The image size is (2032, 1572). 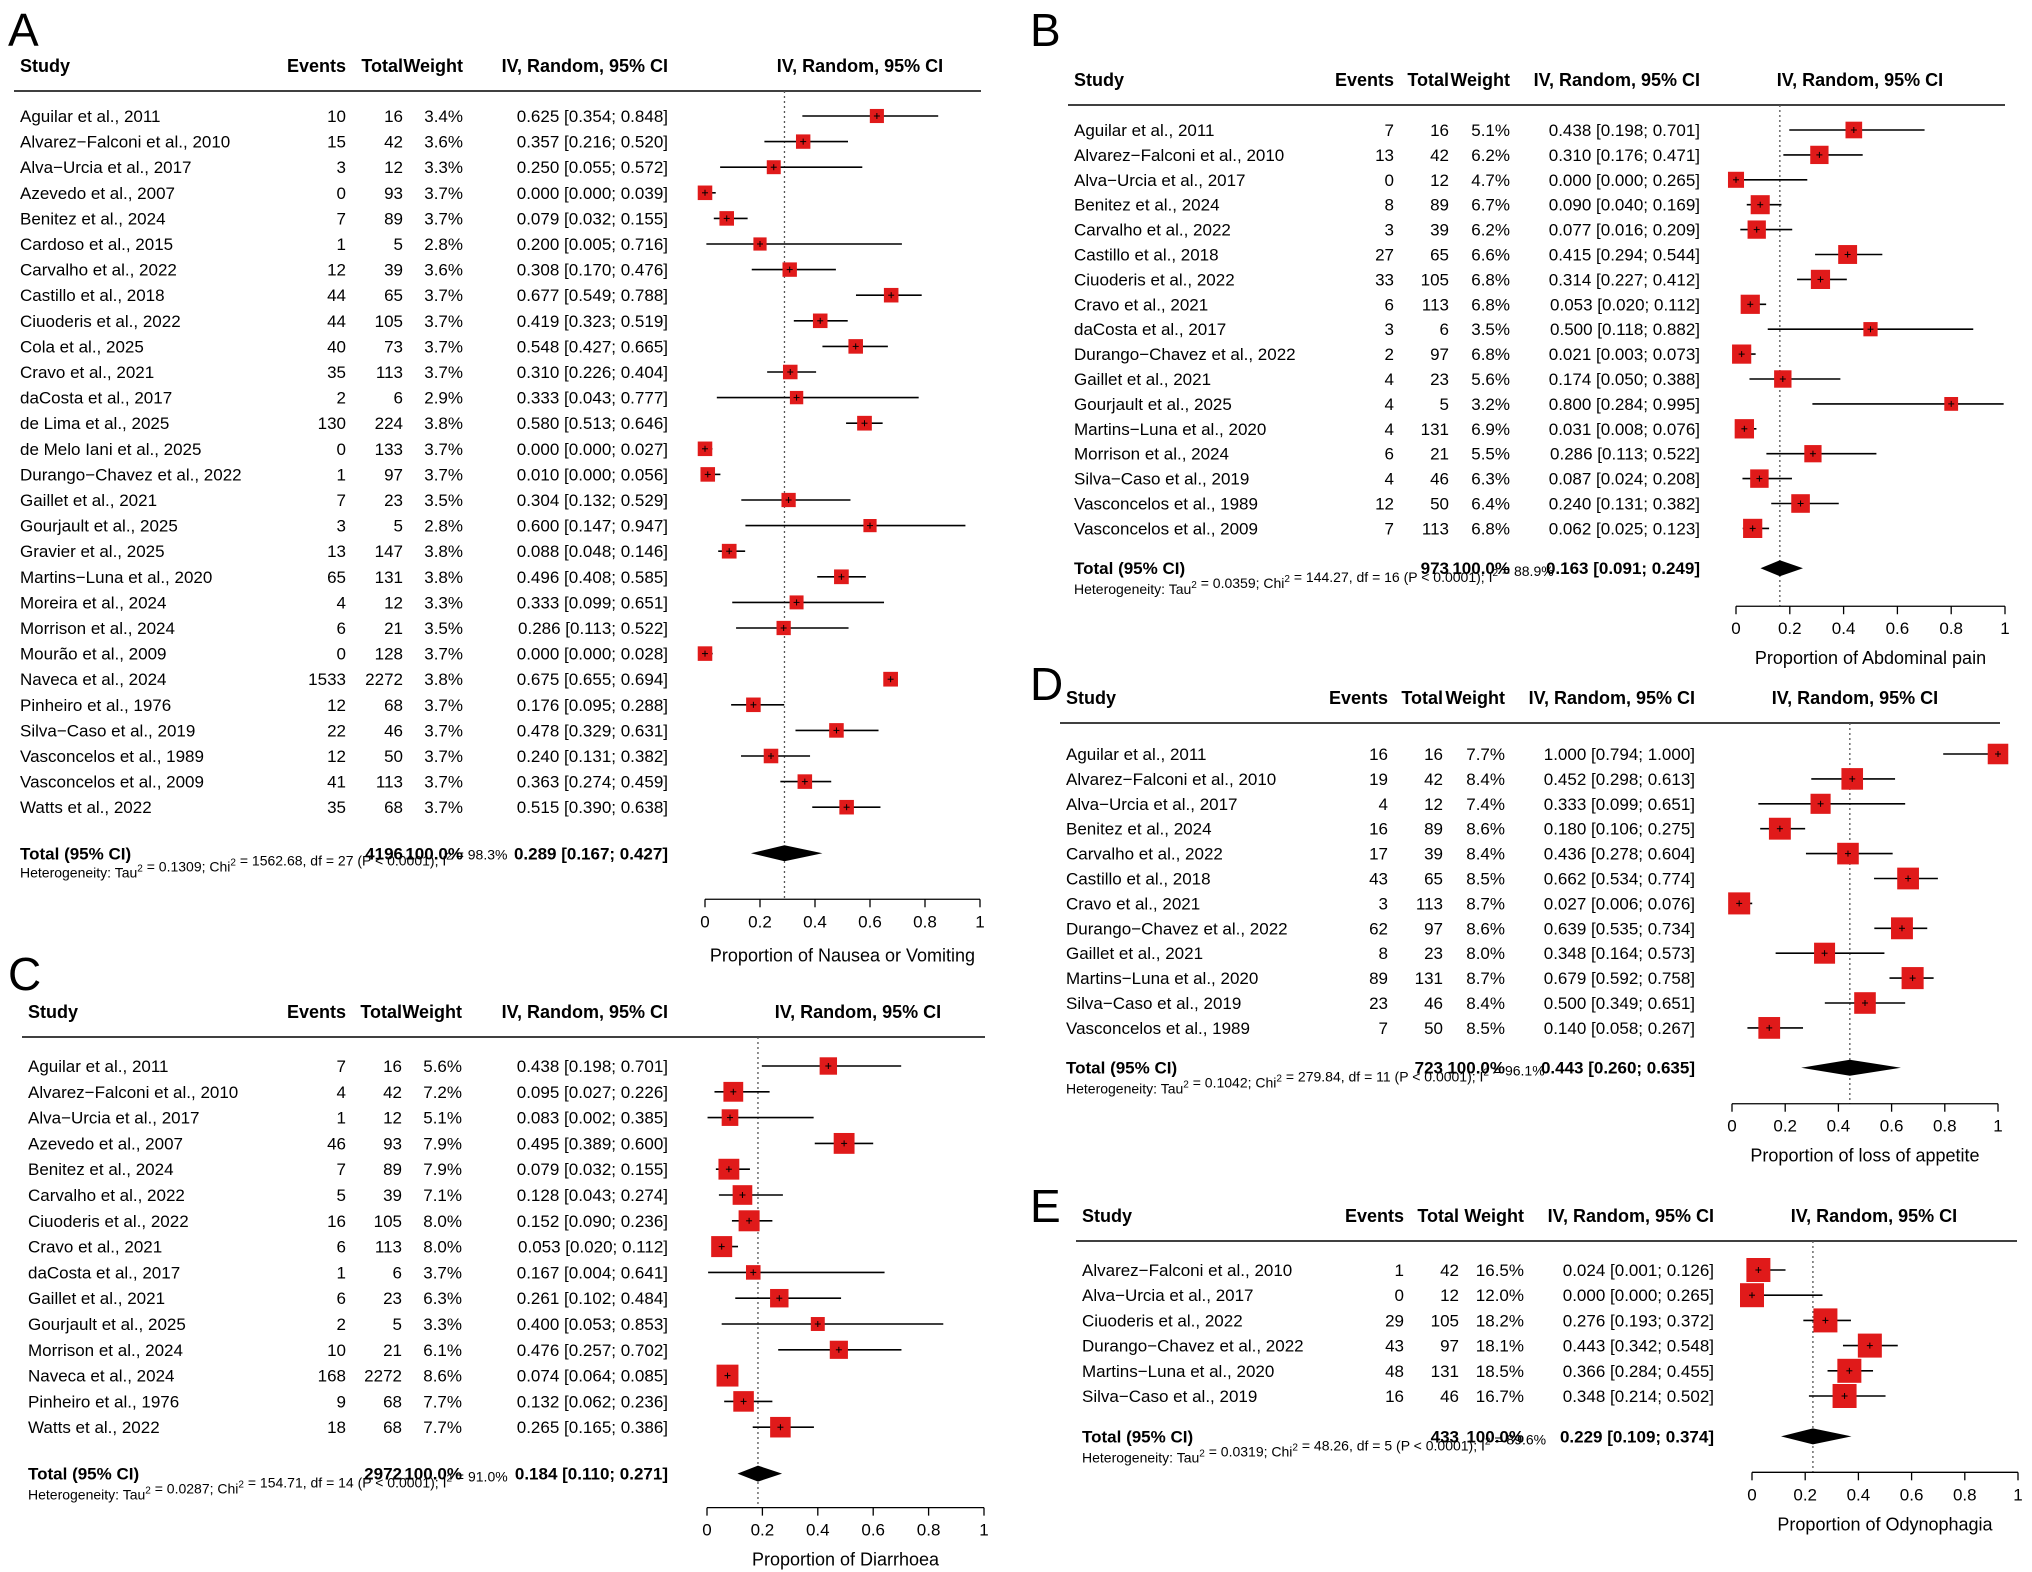 What do you see at coordinates (1619, 829) in the screenshot?
I see `study-ci: 0.180 [0.106; 0.275]` at bounding box center [1619, 829].